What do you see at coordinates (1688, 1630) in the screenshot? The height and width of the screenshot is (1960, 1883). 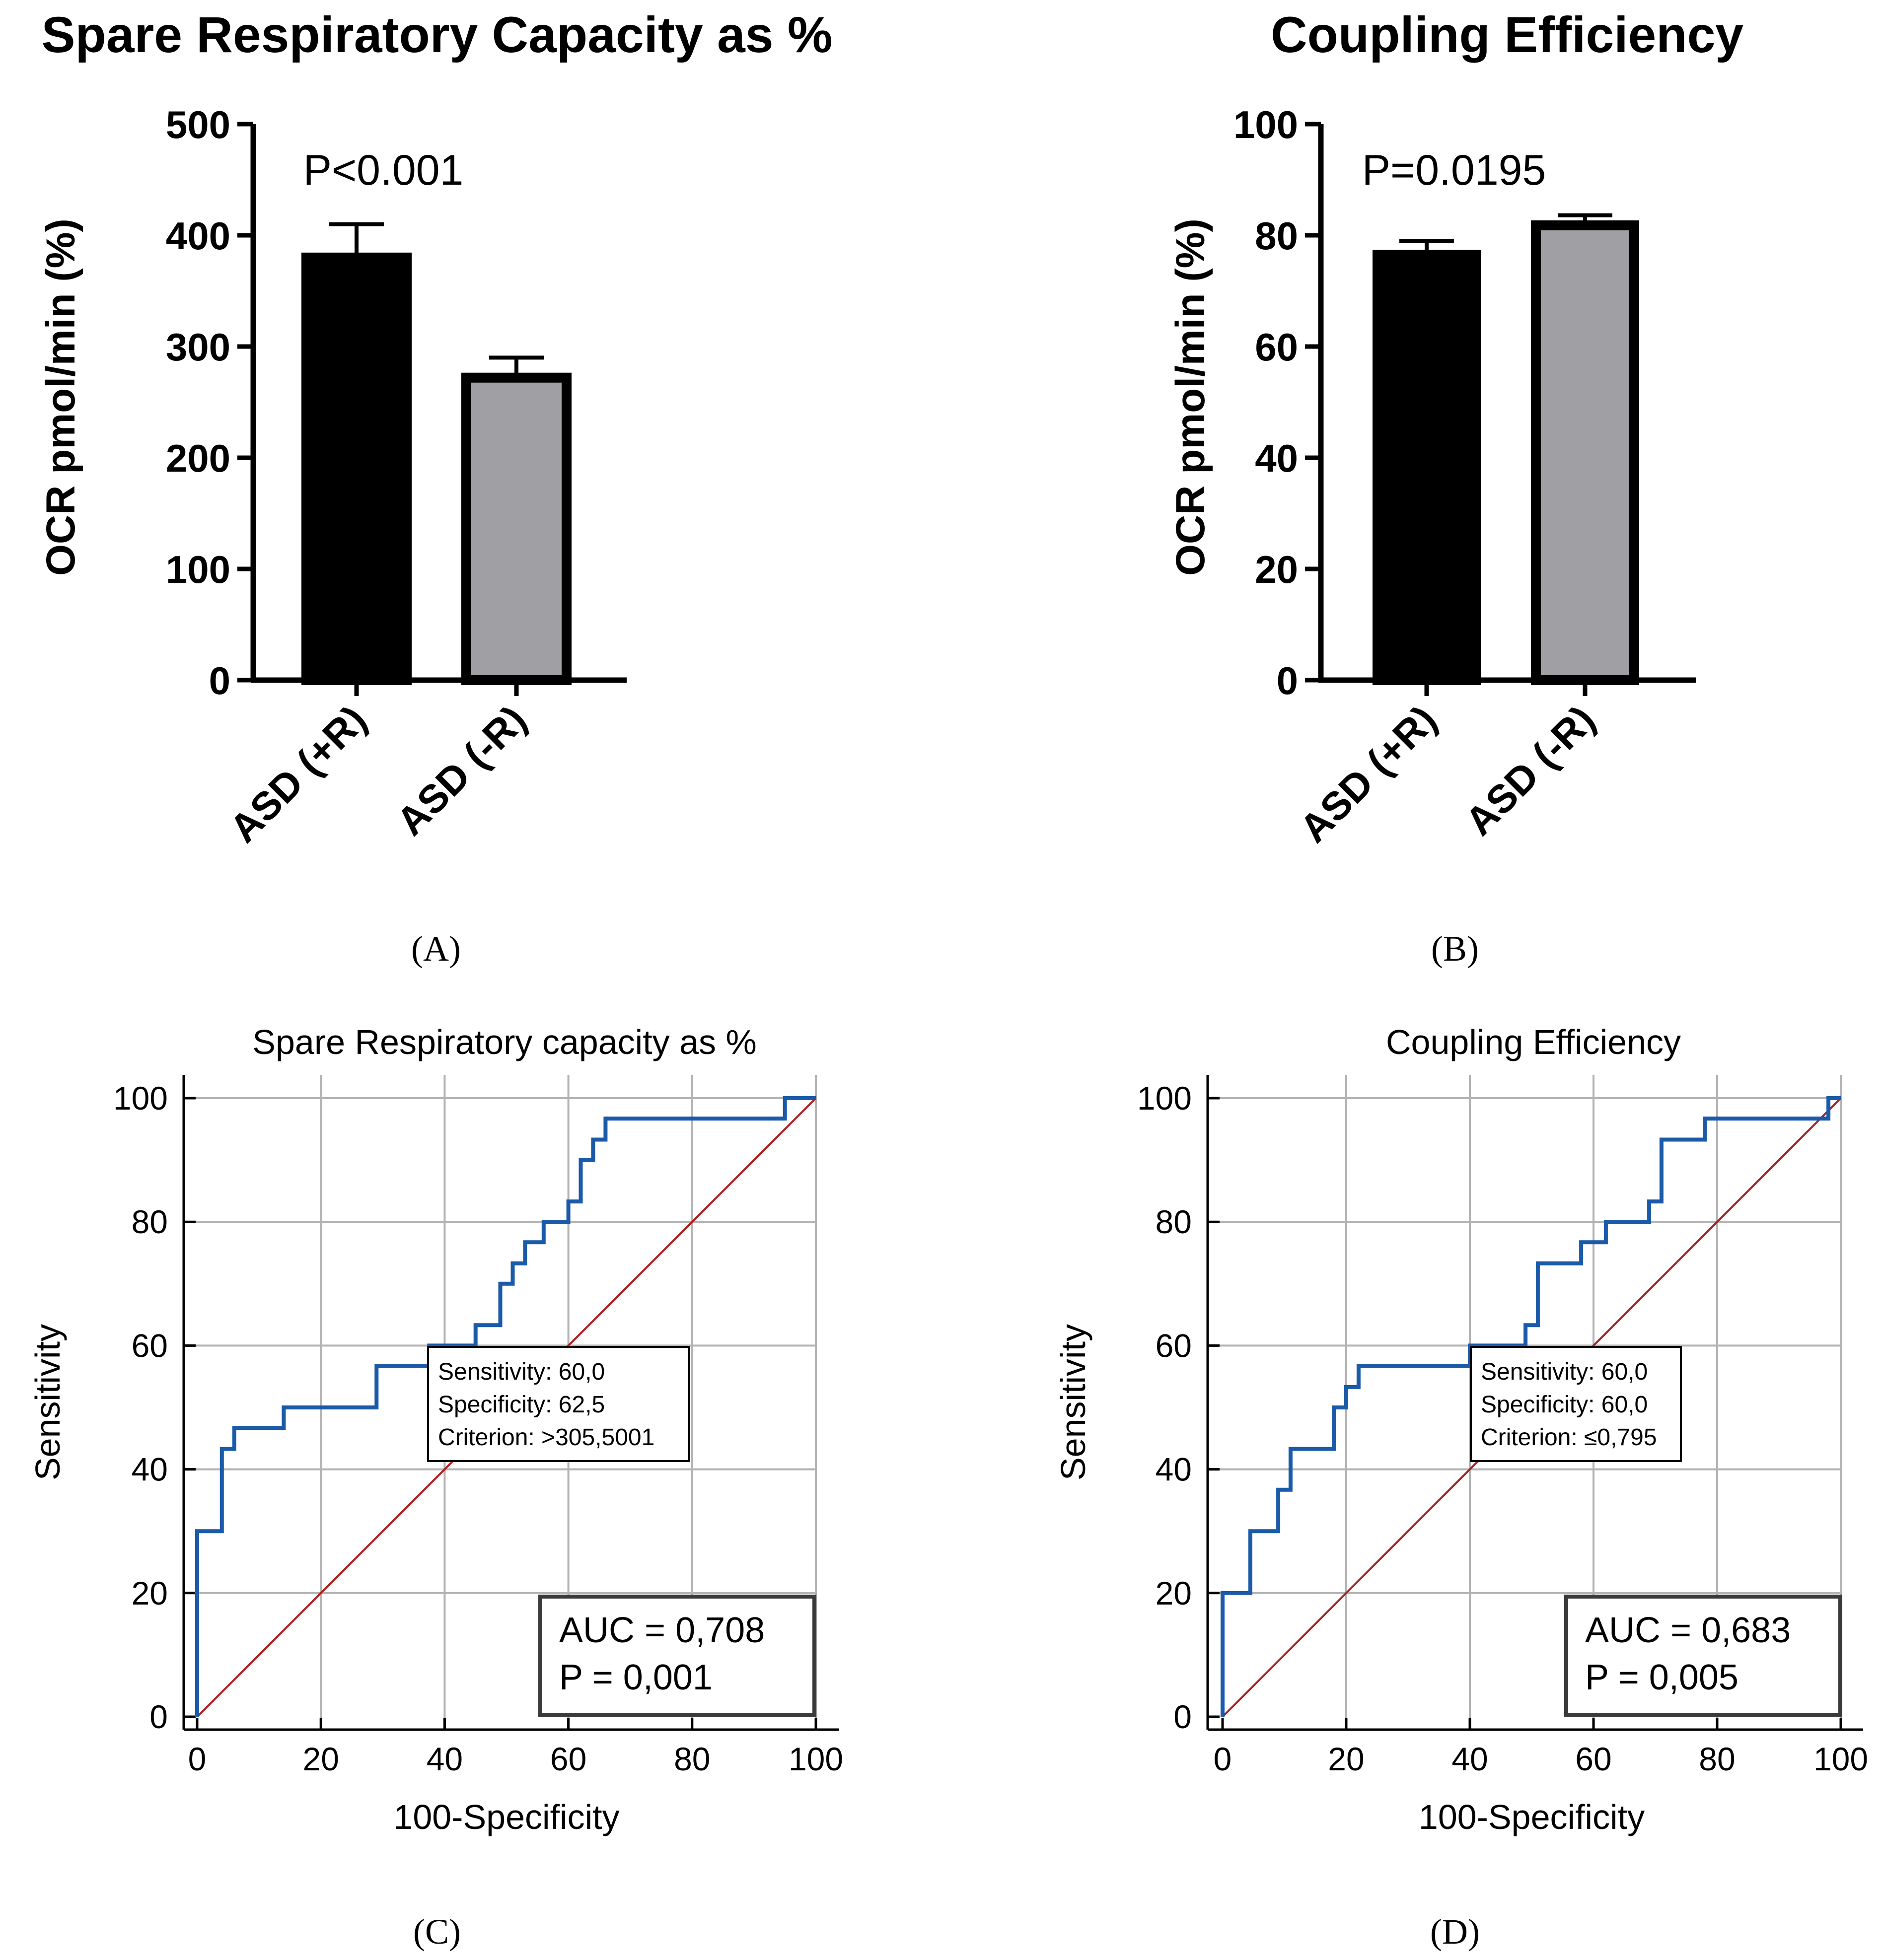 I see `auc-text: AUC = 0,683` at bounding box center [1688, 1630].